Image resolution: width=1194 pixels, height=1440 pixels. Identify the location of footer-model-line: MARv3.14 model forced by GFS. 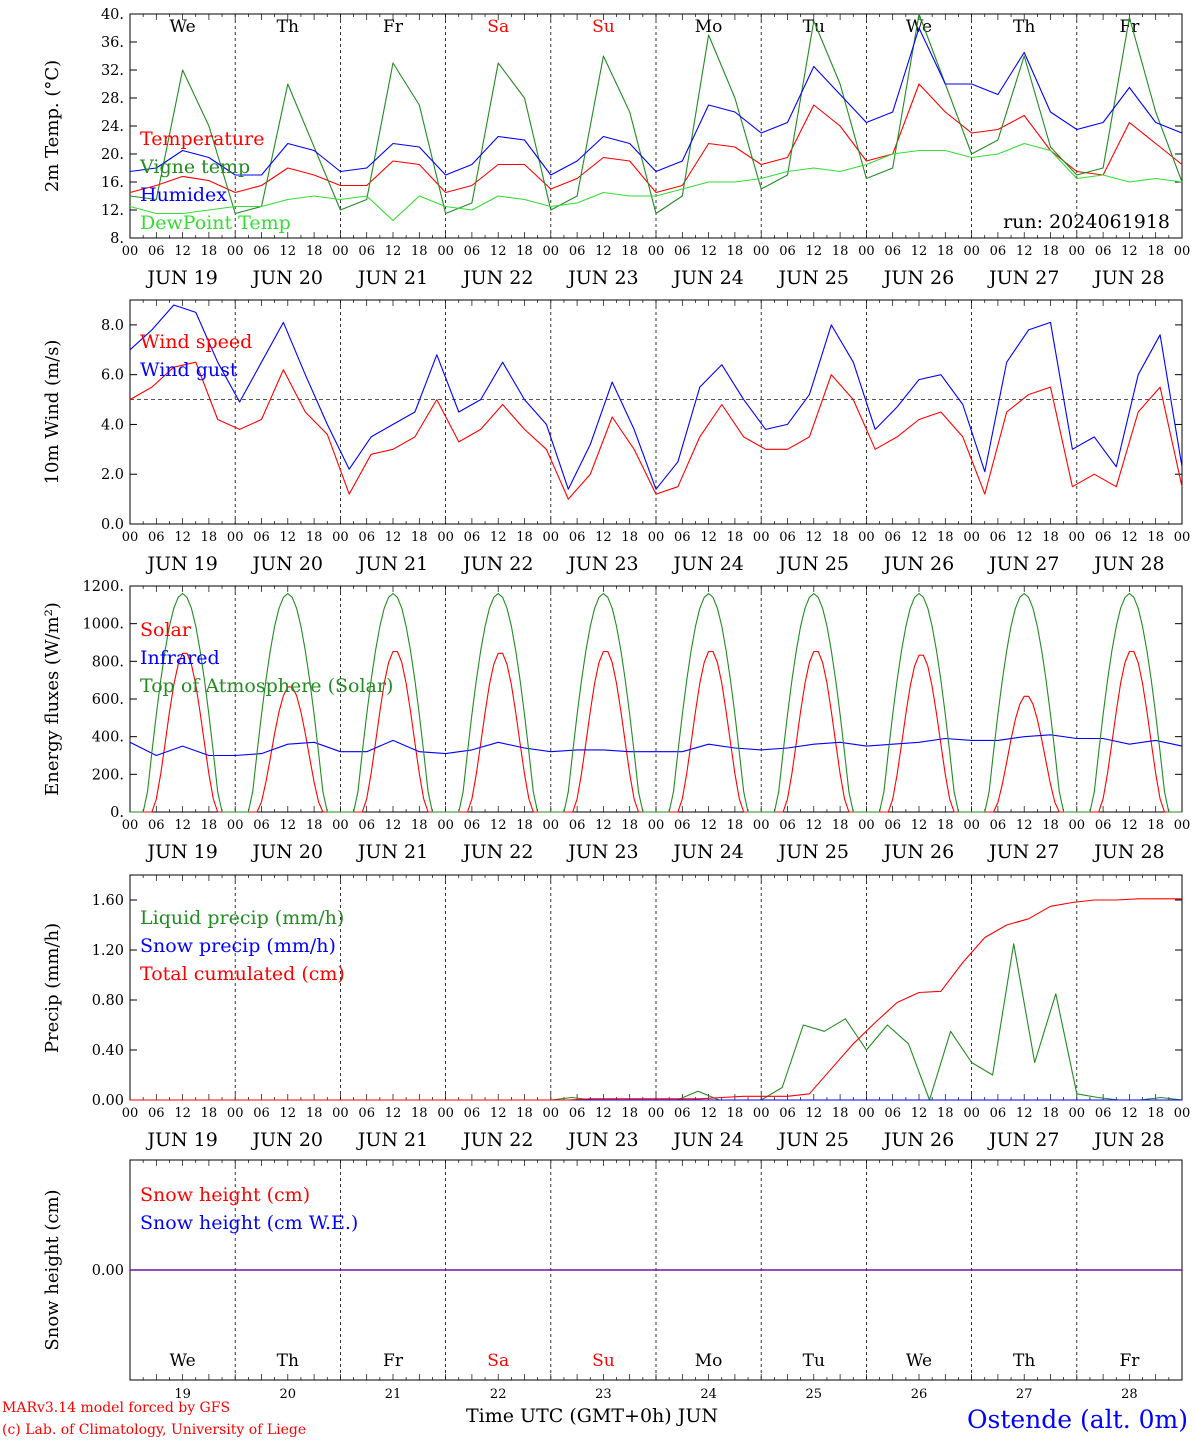
(116, 1408).